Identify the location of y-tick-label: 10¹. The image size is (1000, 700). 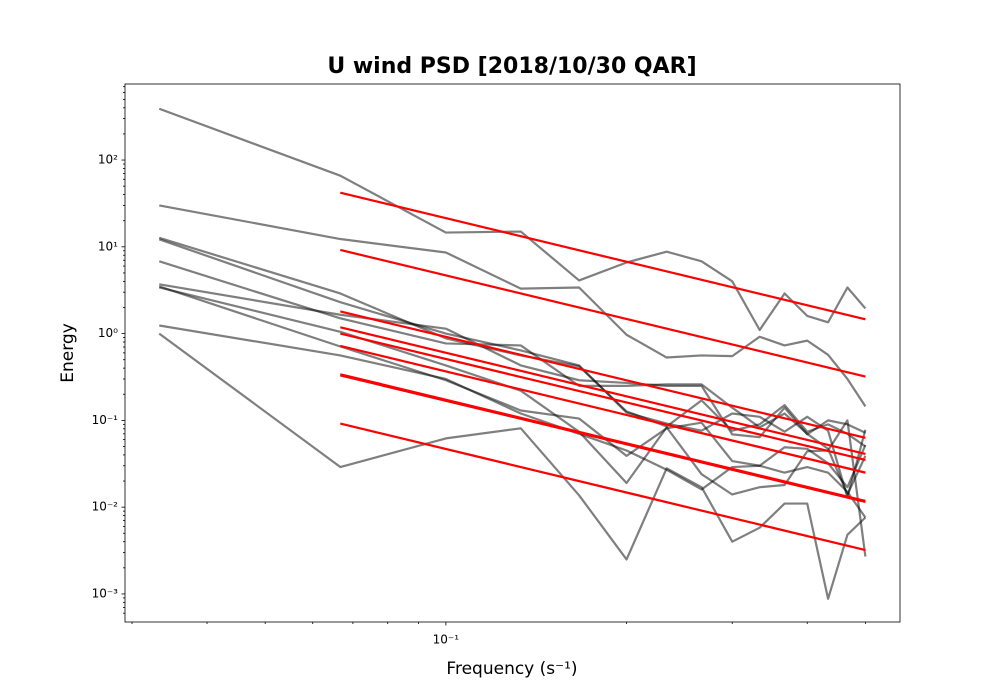
(108, 246).